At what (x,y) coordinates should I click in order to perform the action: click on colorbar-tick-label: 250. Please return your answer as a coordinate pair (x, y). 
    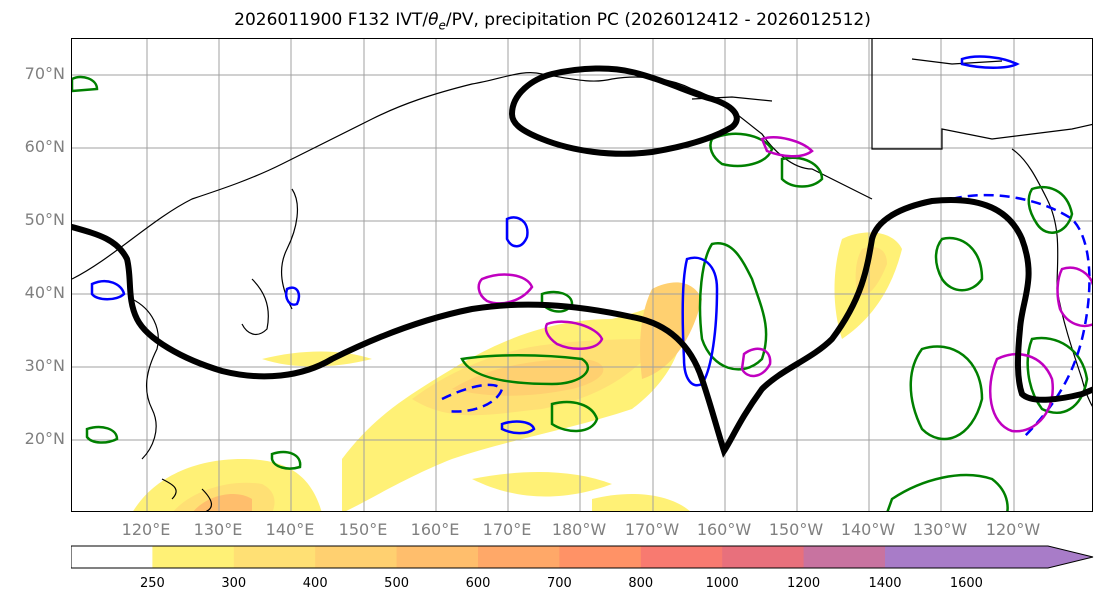
    Looking at the image, I should click on (152, 583).